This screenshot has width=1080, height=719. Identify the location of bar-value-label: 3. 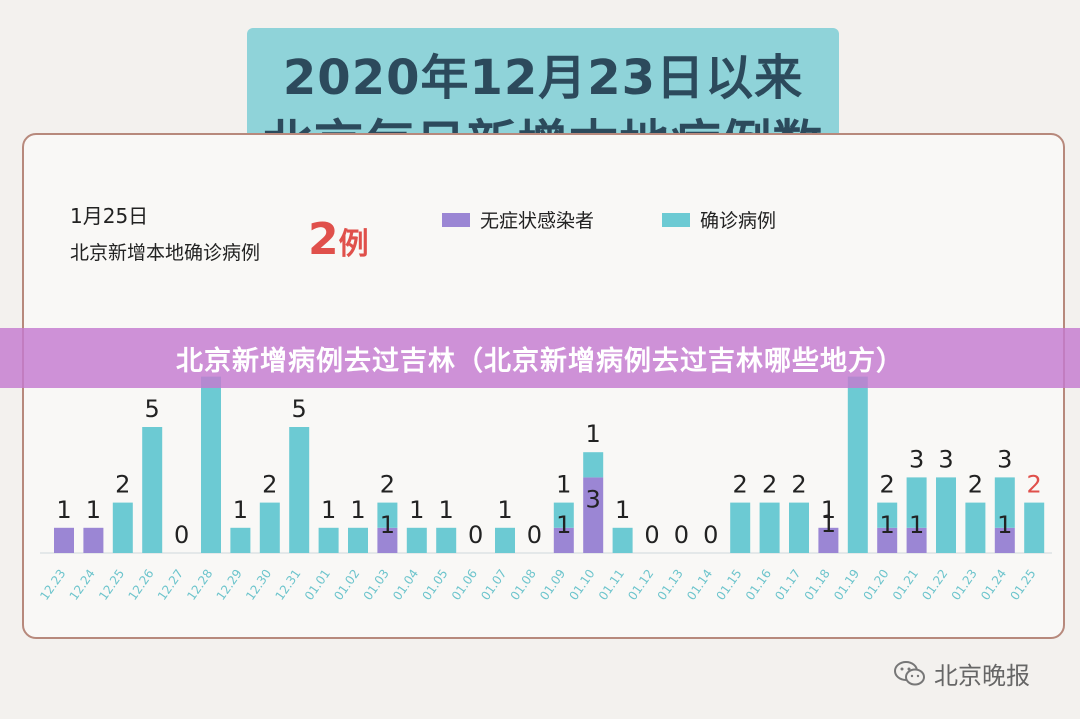
(945, 459).